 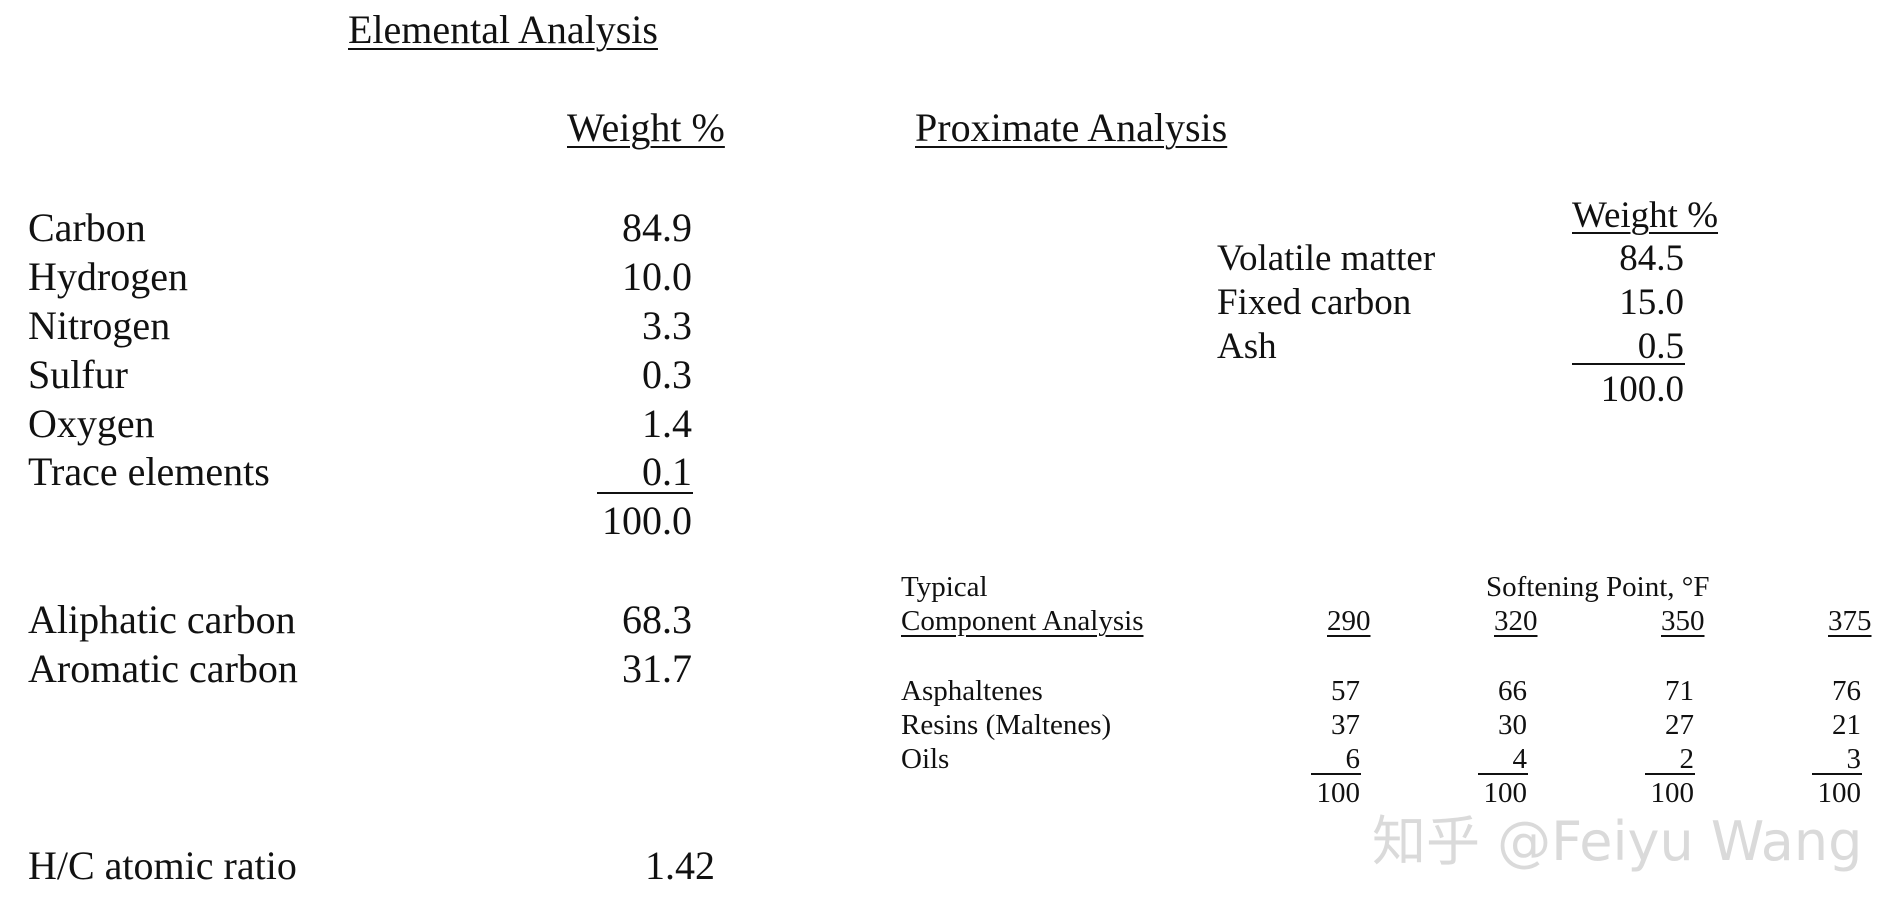 What do you see at coordinates (1022, 621) in the screenshot?
I see `component-title-line2: Component Analysis` at bounding box center [1022, 621].